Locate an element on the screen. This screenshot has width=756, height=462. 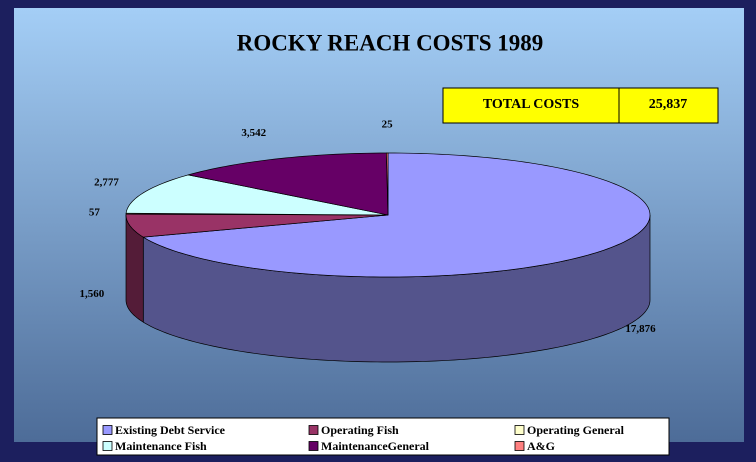
data-label: 17,876 is located at coordinates (640, 329).